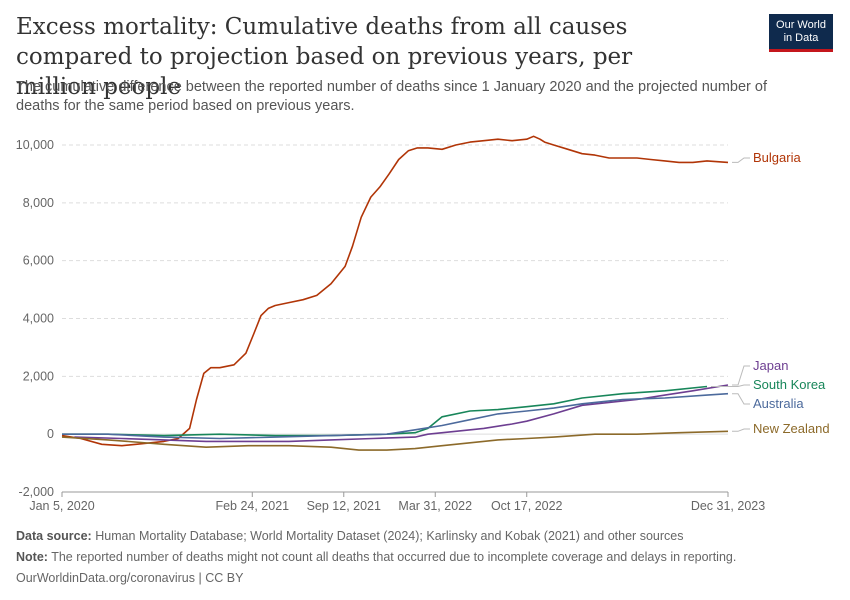 The height and width of the screenshot is (600, 850). I want to click on note-label: Note:, so click(32, 557).